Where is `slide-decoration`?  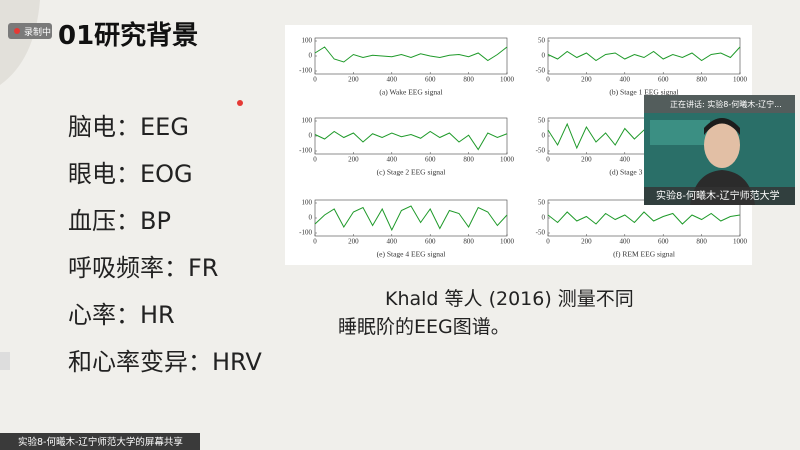 slide-decoration is located at coordinates (20, 42).